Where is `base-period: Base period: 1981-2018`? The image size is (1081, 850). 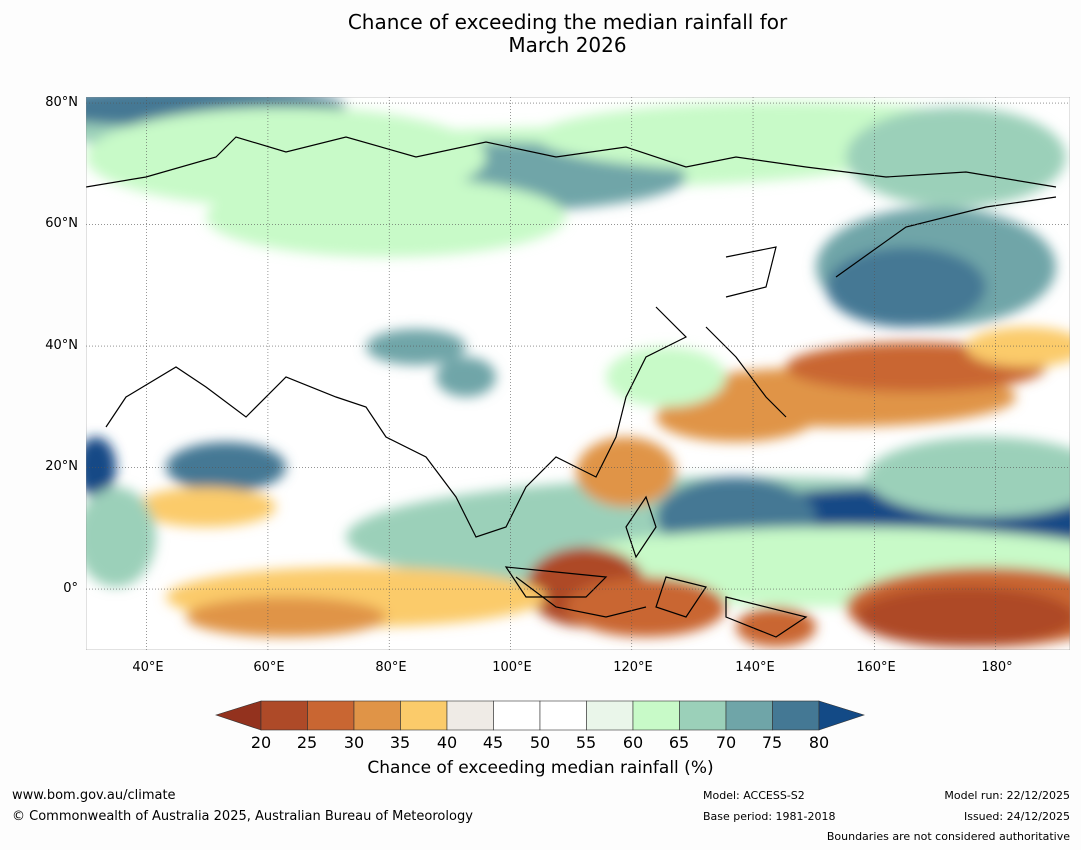
base-period: Base period: 1981-2018 is located at coordinates (769, 816).